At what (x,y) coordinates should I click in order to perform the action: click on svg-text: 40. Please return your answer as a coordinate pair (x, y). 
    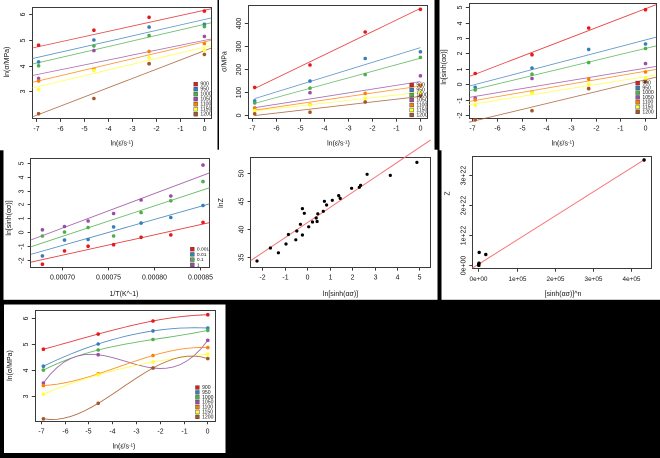
    Looking at the image, I should click on (242, 230).